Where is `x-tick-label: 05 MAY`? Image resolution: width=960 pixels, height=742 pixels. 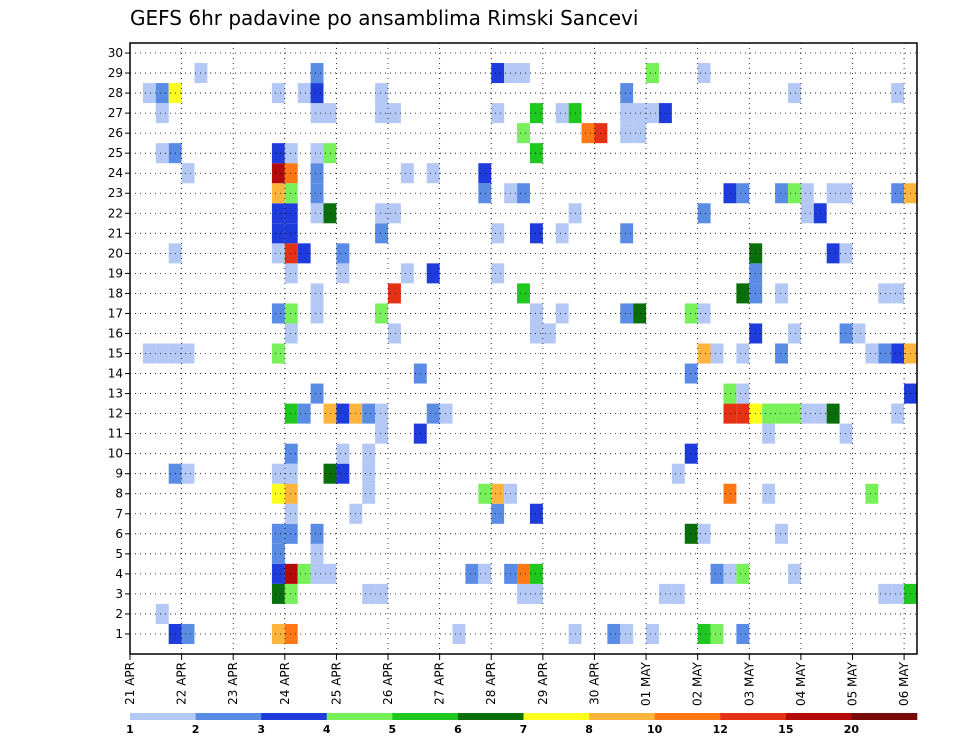 x-tick-label: 05 MAY is located at coordinates (852, 683).